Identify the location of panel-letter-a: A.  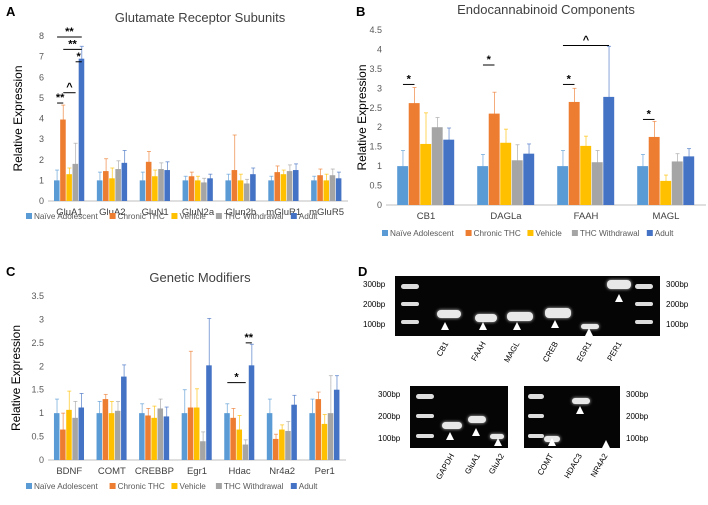
(11, 11).